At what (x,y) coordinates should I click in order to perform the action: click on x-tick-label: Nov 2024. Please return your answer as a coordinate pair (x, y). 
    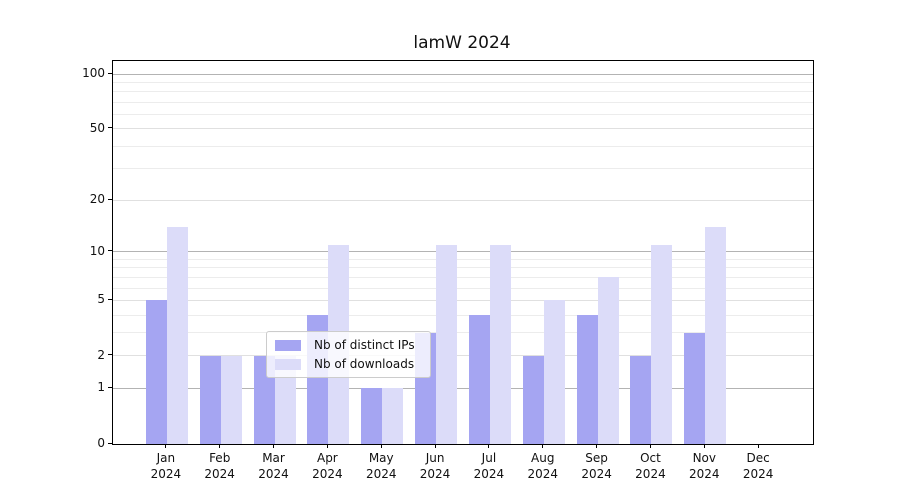
    Looking at the image, I should click on (704, 466).